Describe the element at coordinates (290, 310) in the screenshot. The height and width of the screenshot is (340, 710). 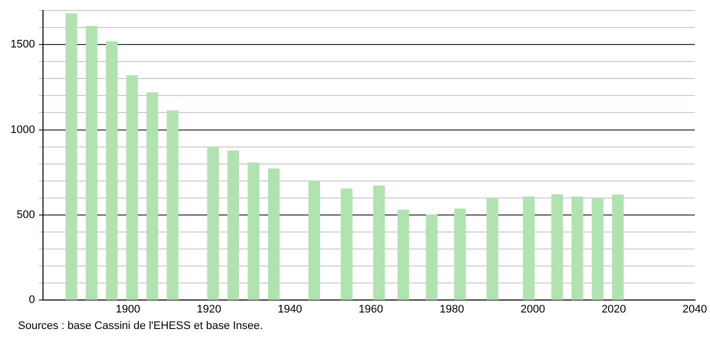
I see `x-tick-label: 1940` at that location.